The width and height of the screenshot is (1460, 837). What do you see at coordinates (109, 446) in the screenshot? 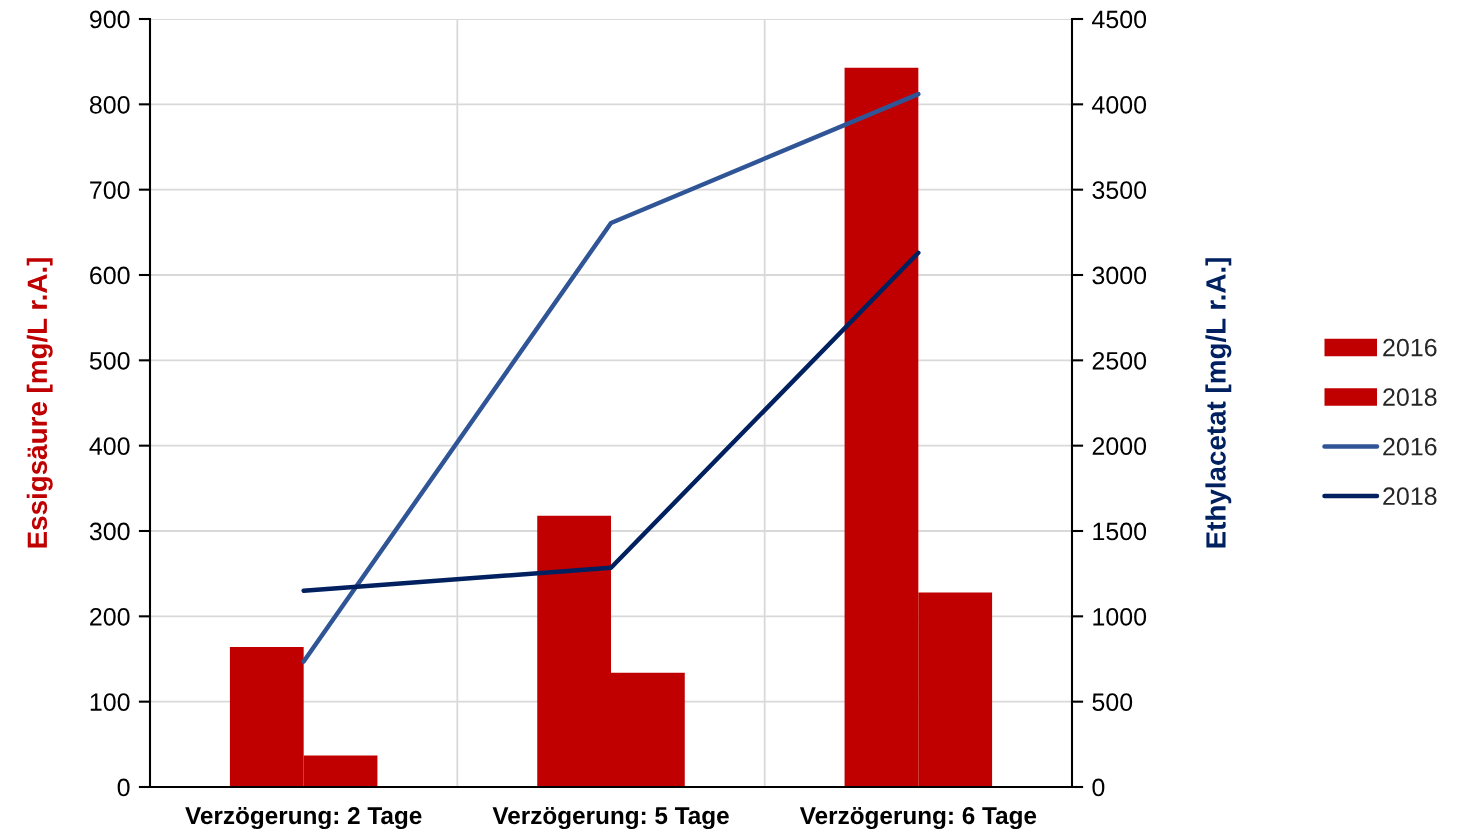
I see `y-tick-label: 400` at bounding box center [109, 446].